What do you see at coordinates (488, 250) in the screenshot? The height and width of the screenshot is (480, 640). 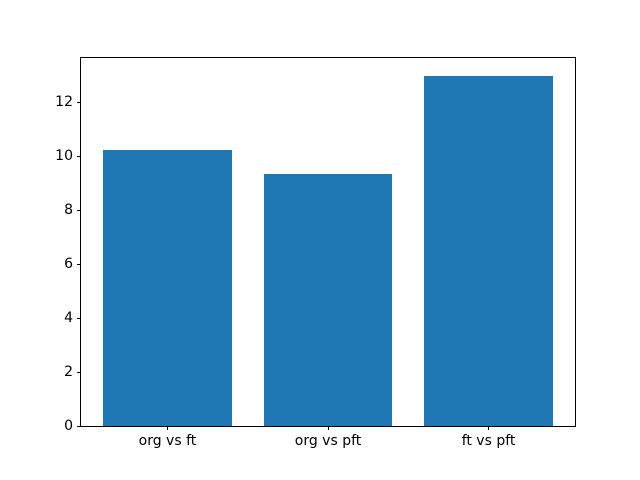 I see `bar-ft-vs-pft` at bounding box center [488, 250].